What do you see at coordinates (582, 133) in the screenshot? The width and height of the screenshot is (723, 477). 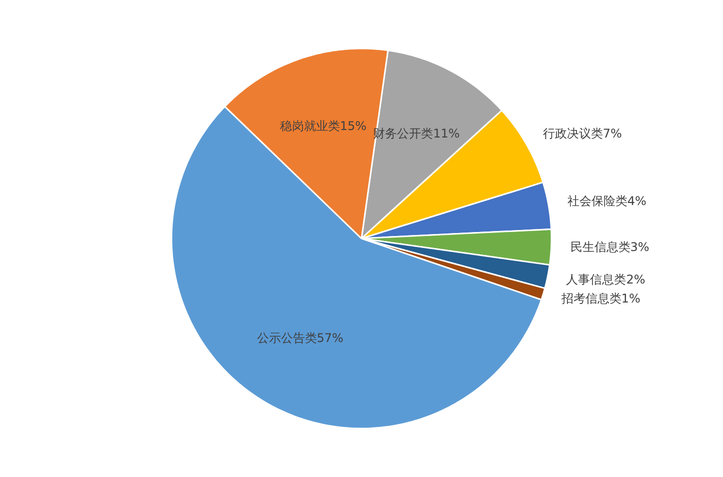 I see `slice-label: 行政决议类7%` at bounding box center [582, 133].